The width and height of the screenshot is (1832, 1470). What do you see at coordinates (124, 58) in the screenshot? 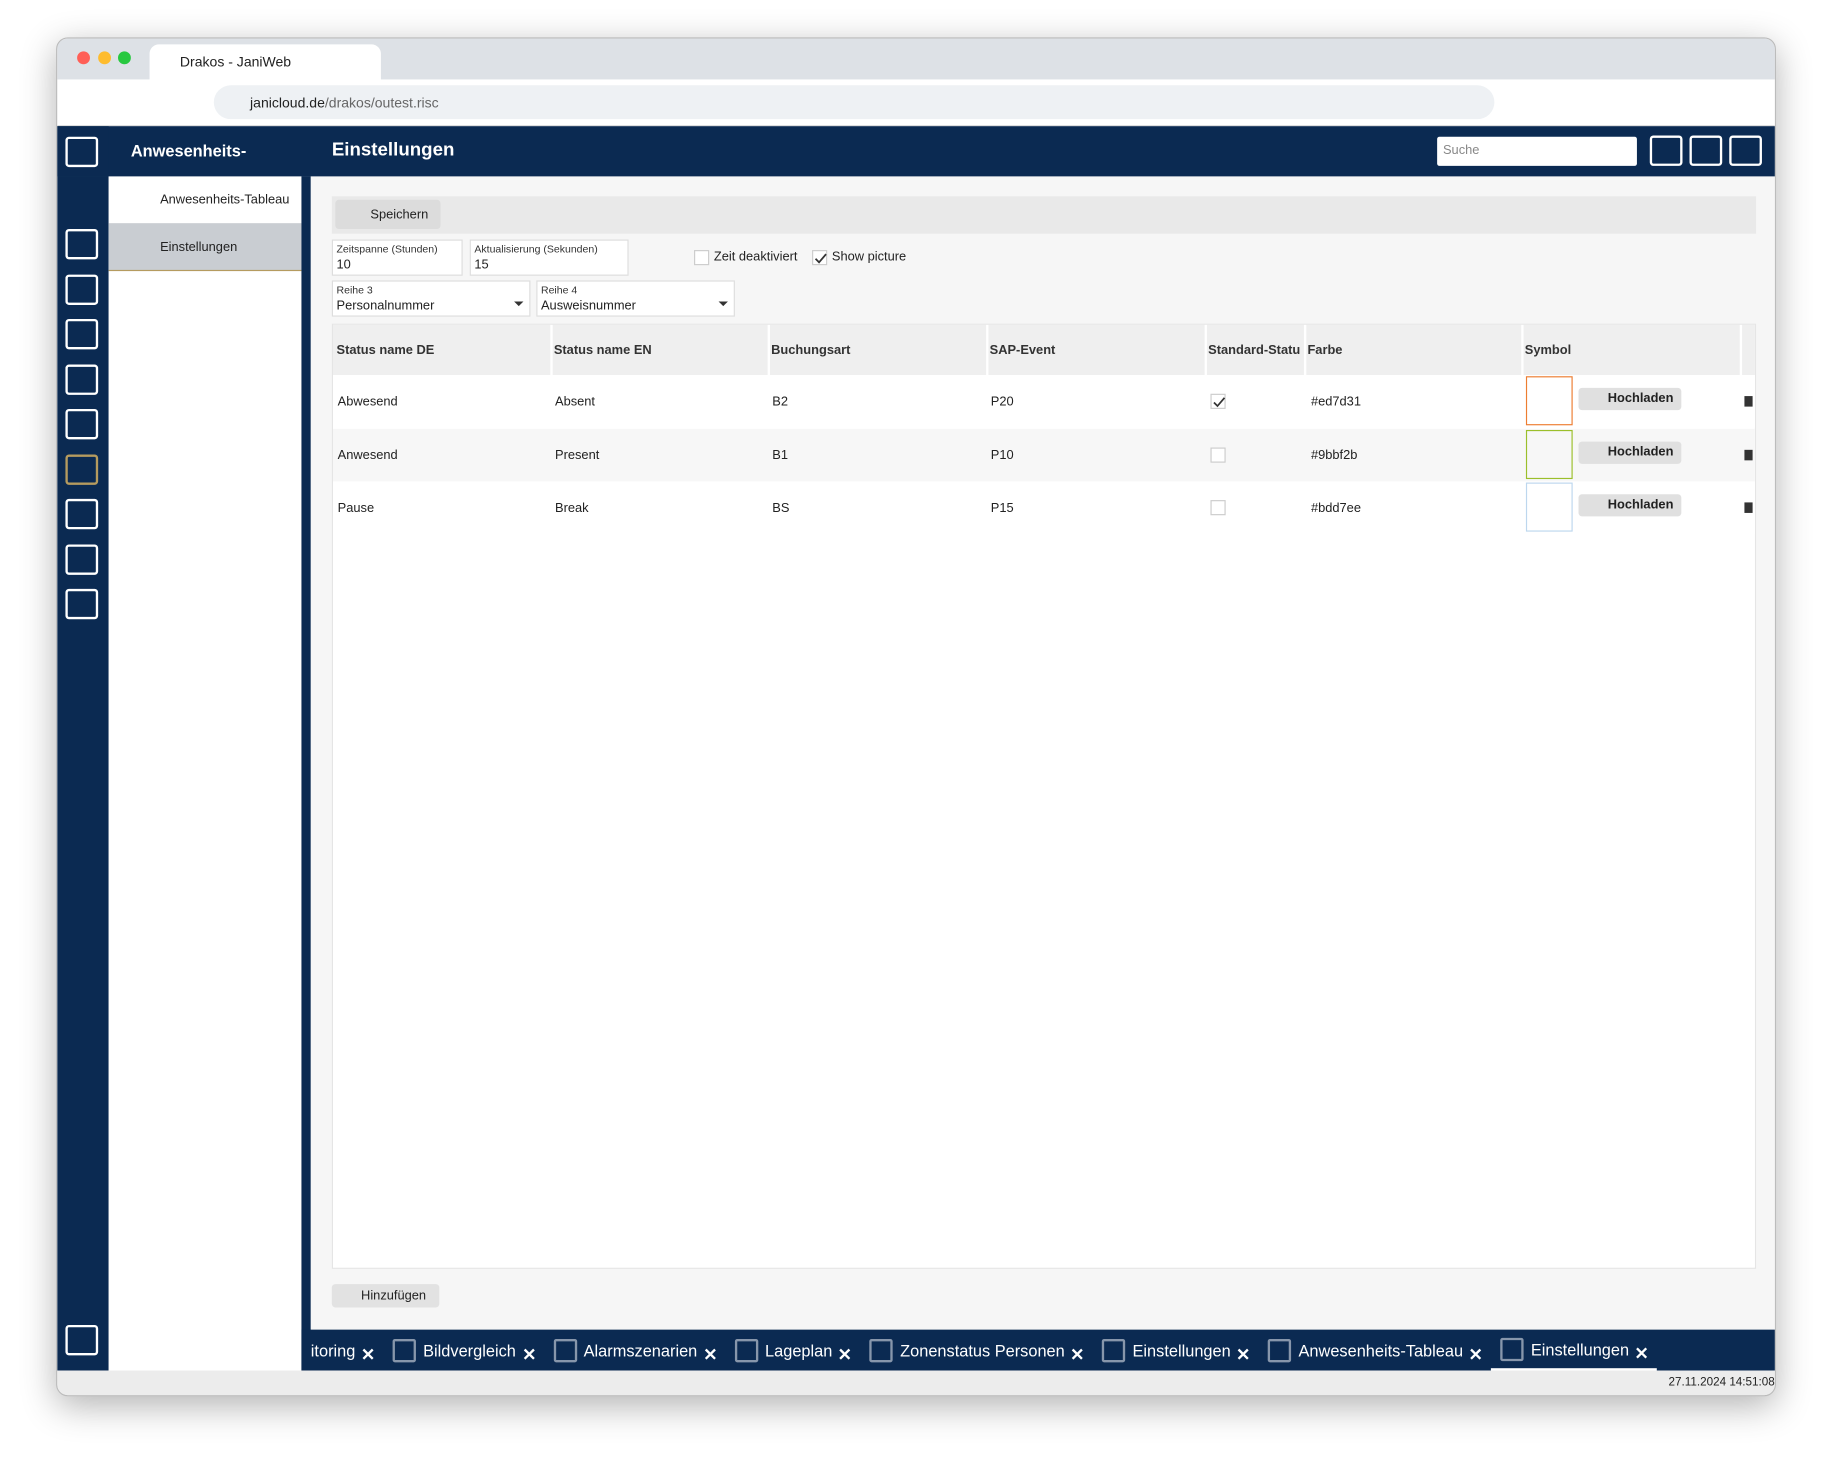
I see `max-dot` at bounding box center [124, 58].